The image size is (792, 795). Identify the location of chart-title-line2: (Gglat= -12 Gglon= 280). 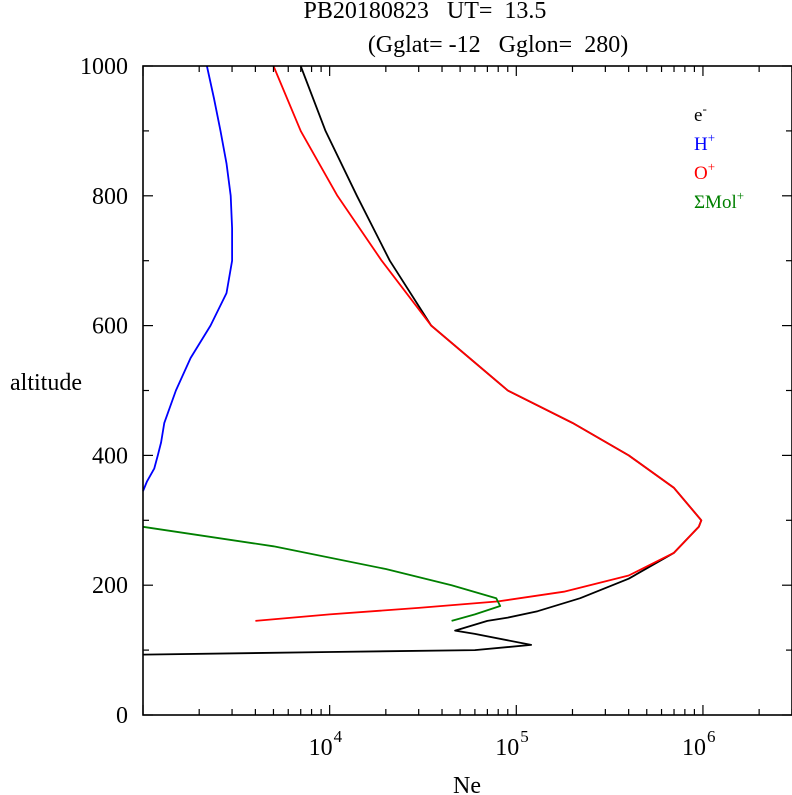
(498, 45).